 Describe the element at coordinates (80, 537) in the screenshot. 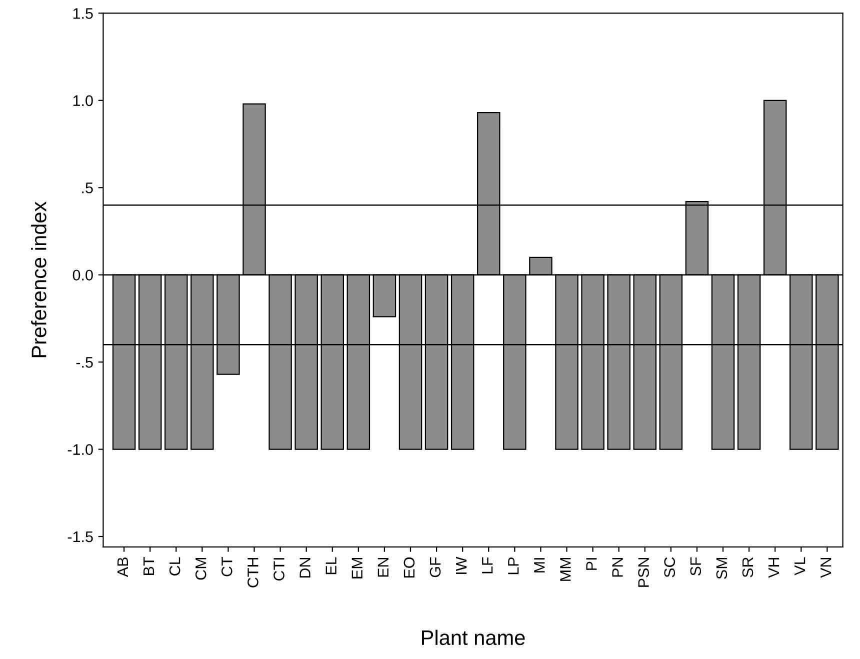

I see `y-tick-label: -1.5` at that location.